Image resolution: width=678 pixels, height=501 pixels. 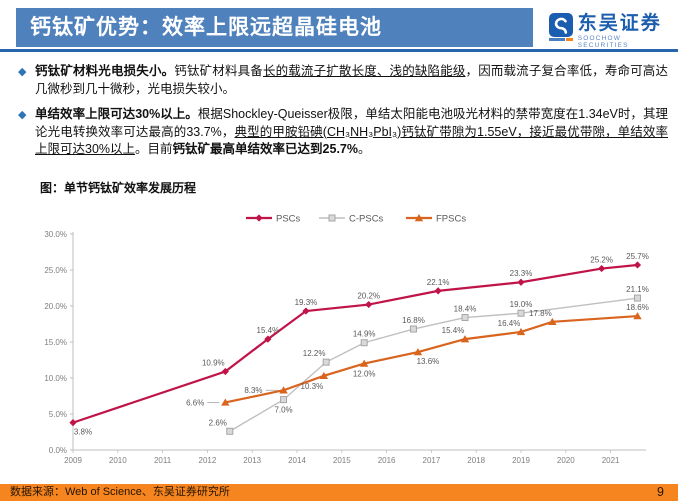 I want to click on footer-bar: 数据来源：Web of Science、东吴证券研究所 9, so click(x=339, y=492).